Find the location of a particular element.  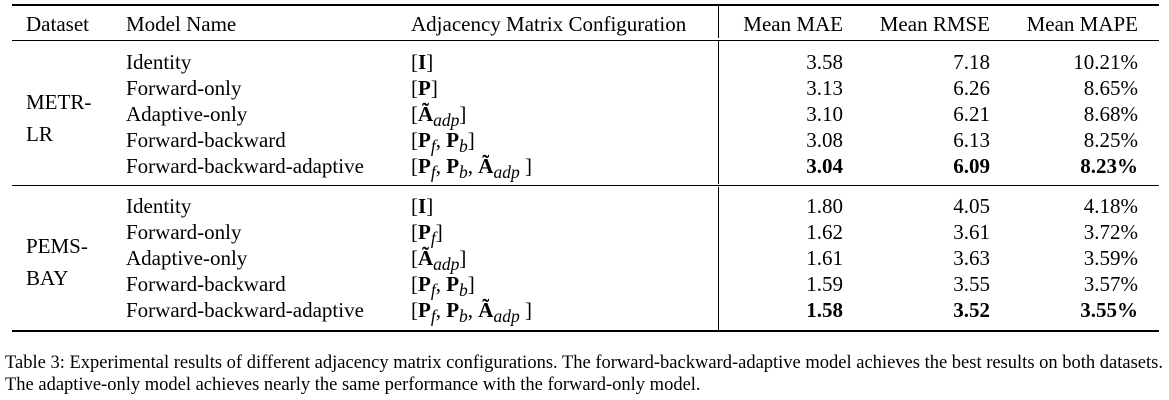

header-mean-mae: Mean MAE is located at coordinates (793, 24).